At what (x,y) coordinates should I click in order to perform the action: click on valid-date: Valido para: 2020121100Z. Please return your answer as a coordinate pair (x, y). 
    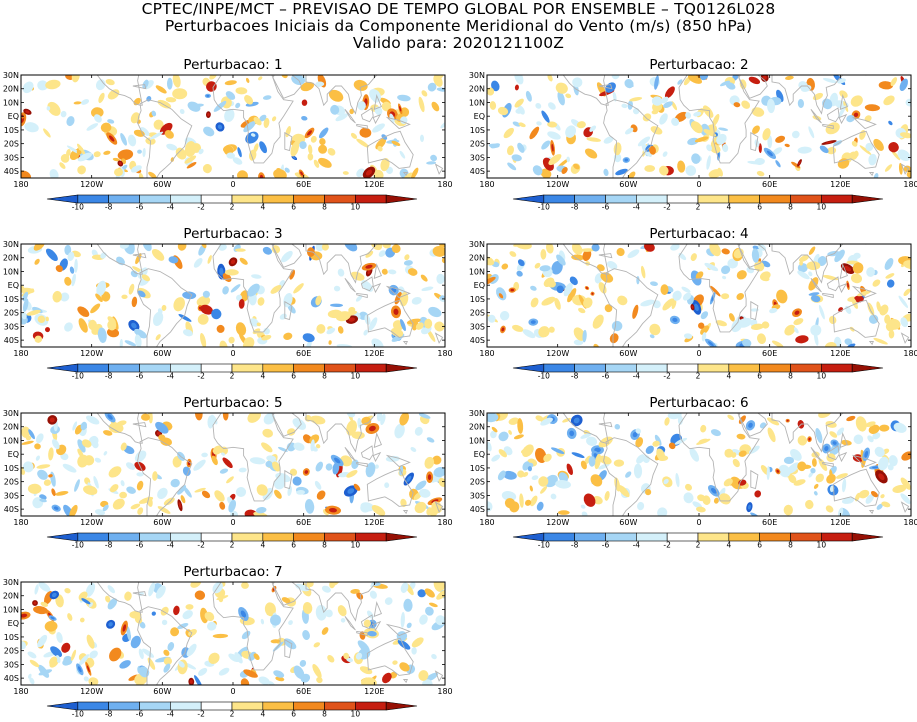
    Looking at the image, I should click on (458, 43).